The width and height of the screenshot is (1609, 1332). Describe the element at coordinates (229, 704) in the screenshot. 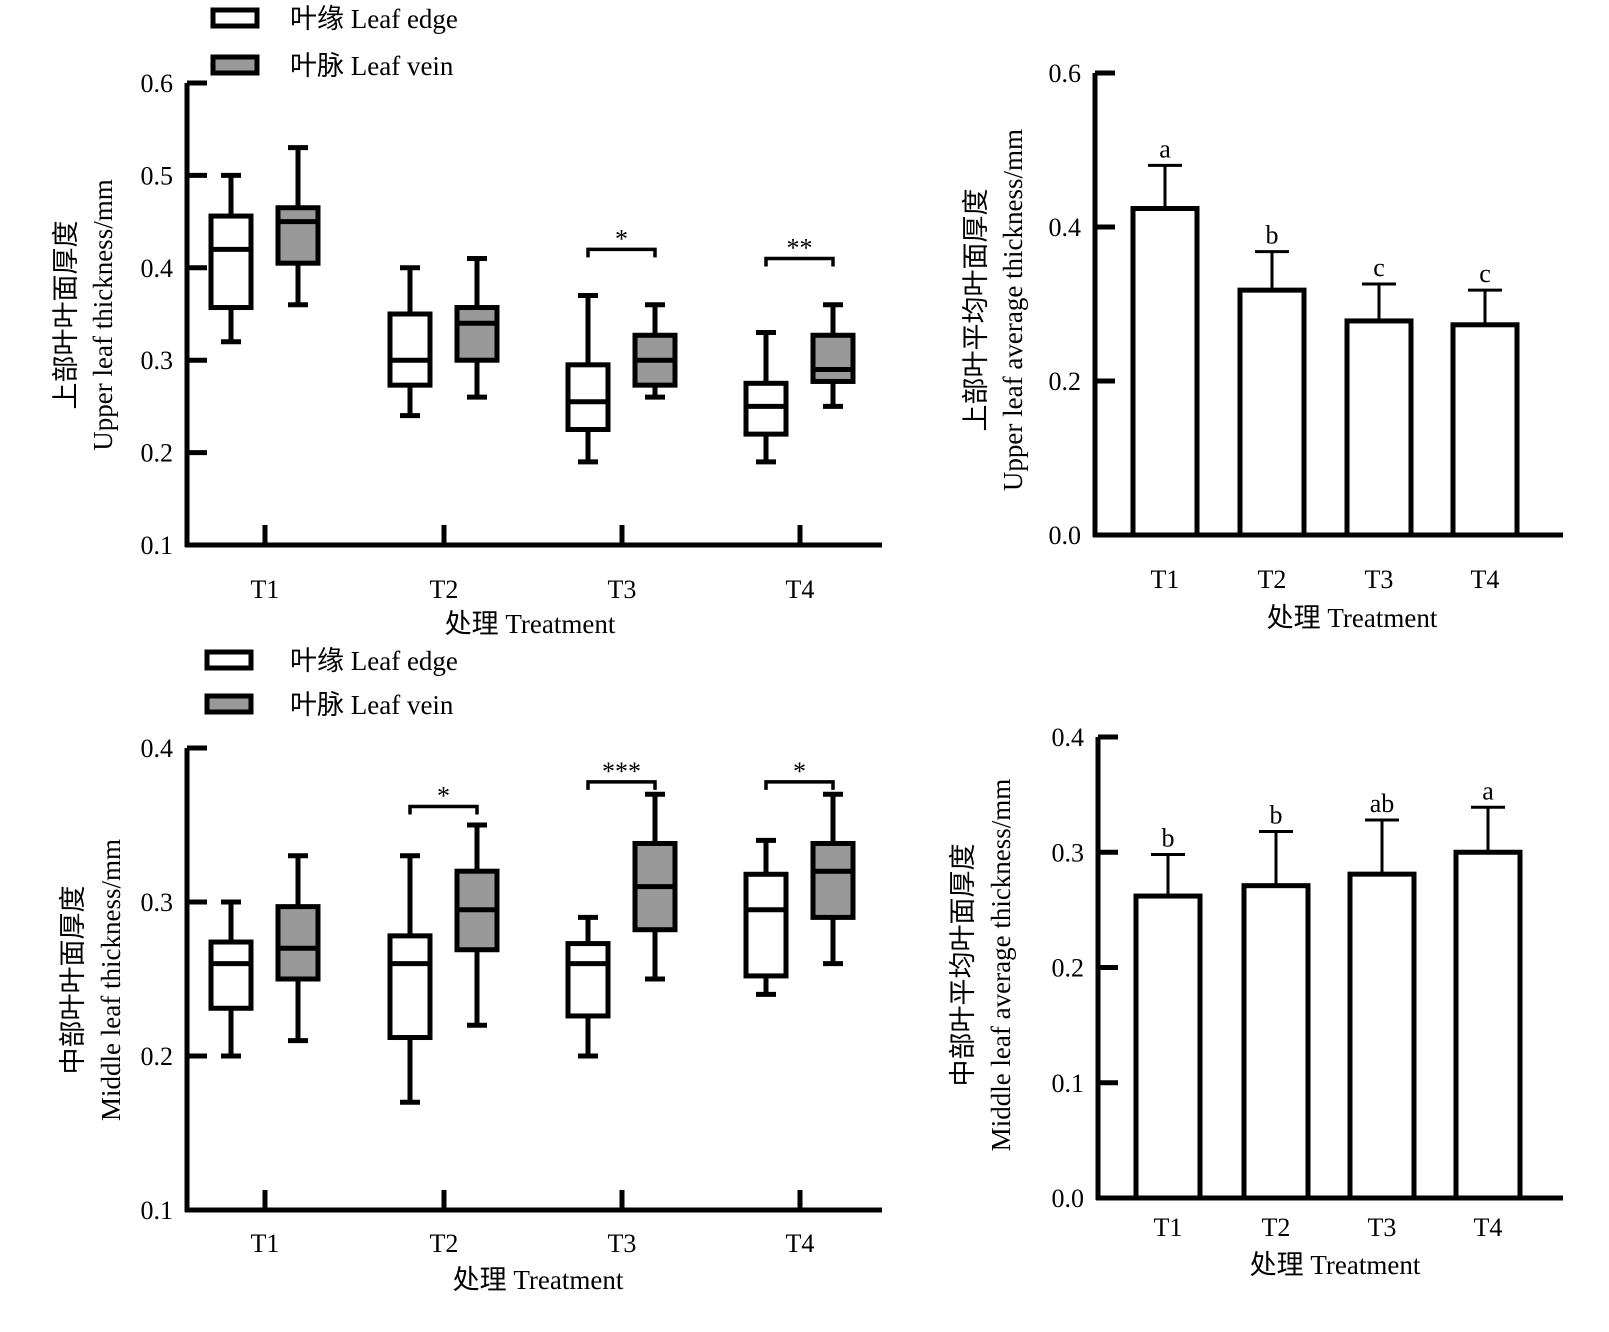

I see `legend-swatch-leaf-vein` at that location.